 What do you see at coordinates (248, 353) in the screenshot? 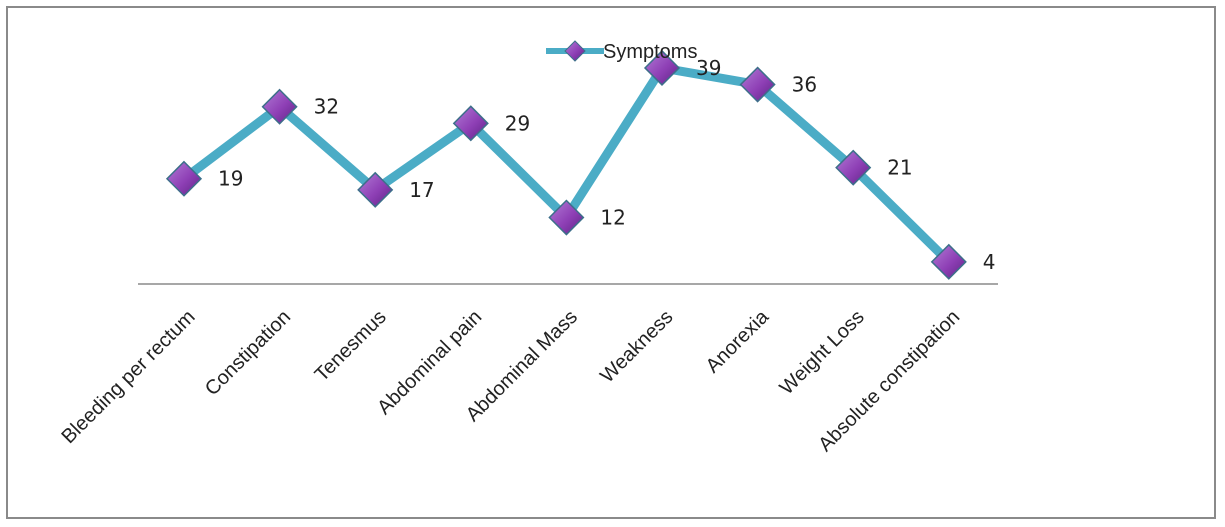
I see `category-tick-label: Constipation` at bounding box center [248, 353].